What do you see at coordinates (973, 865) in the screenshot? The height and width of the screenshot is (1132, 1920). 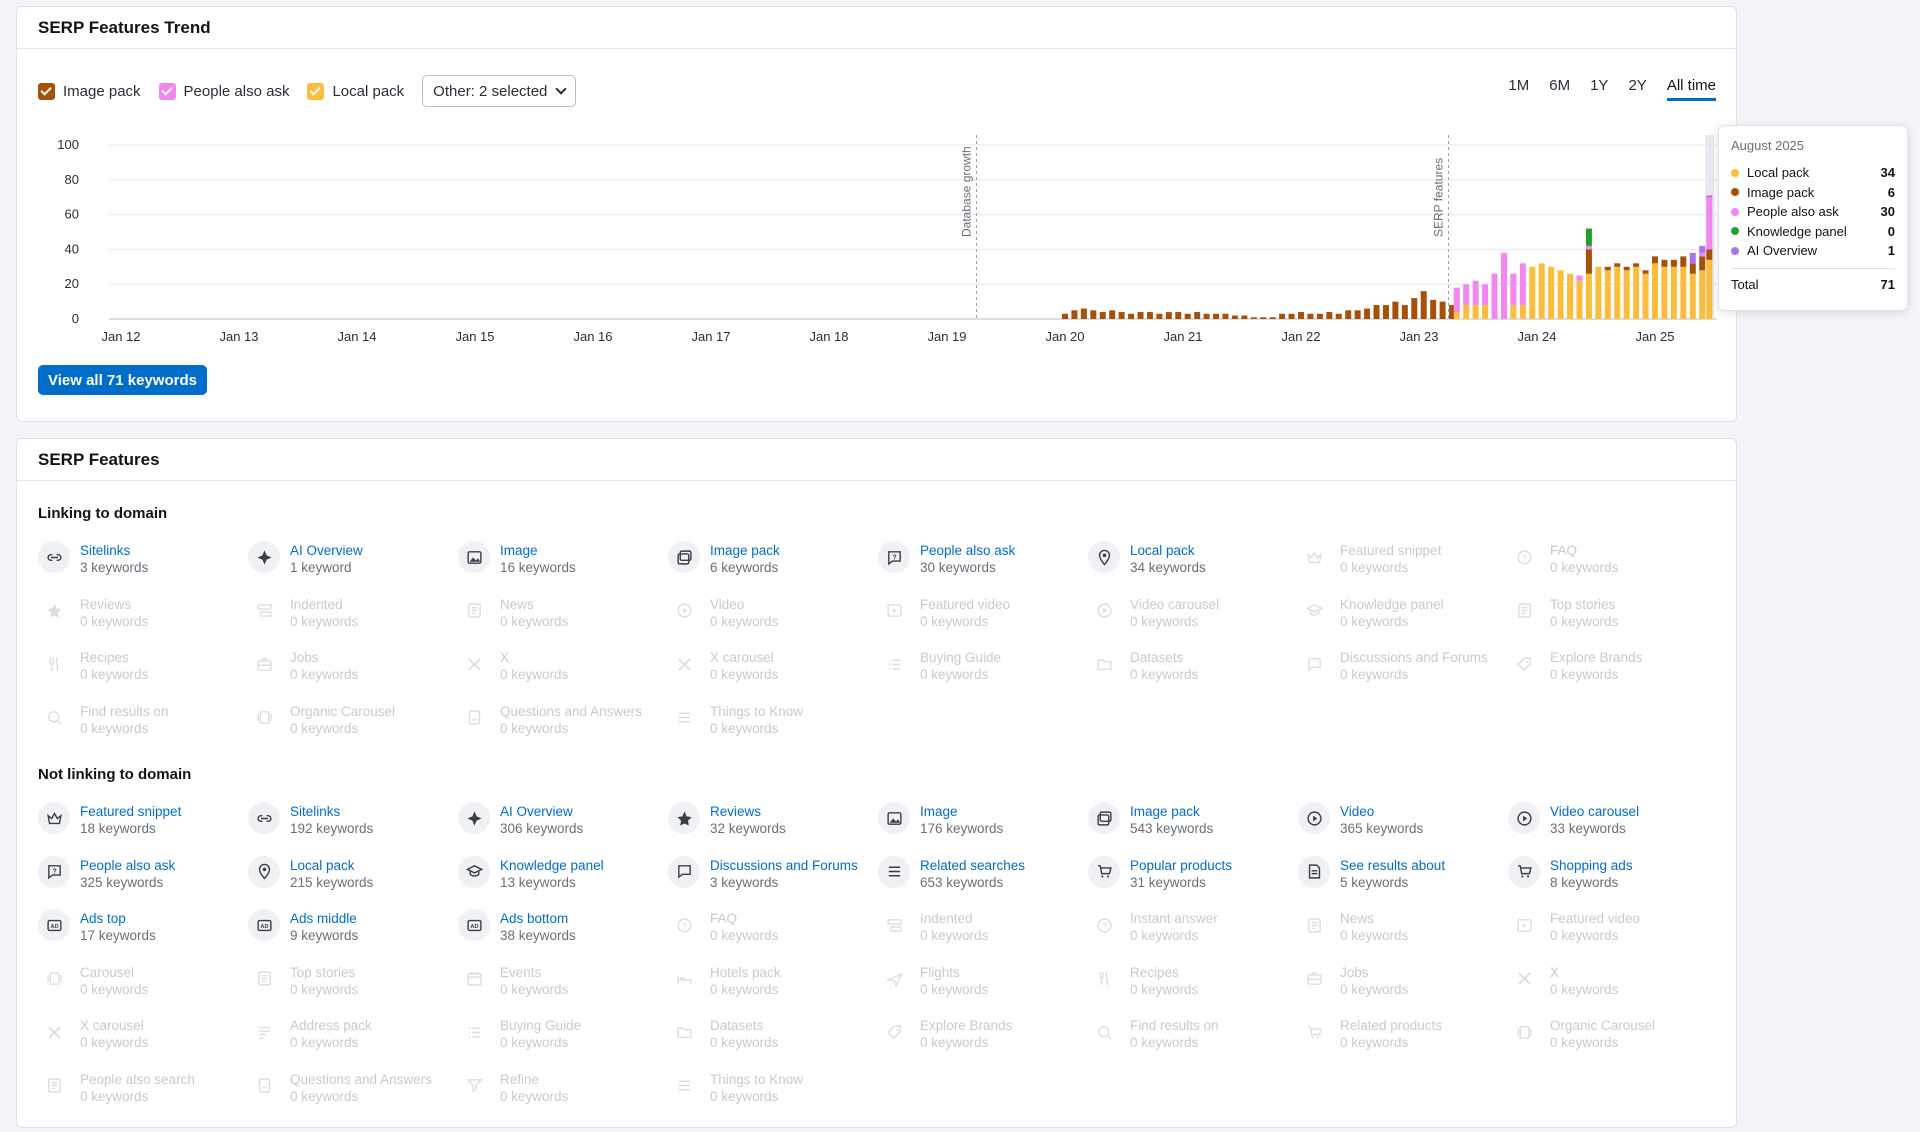 I see `feature-name: Related searches` at bounding box center [973, 865].